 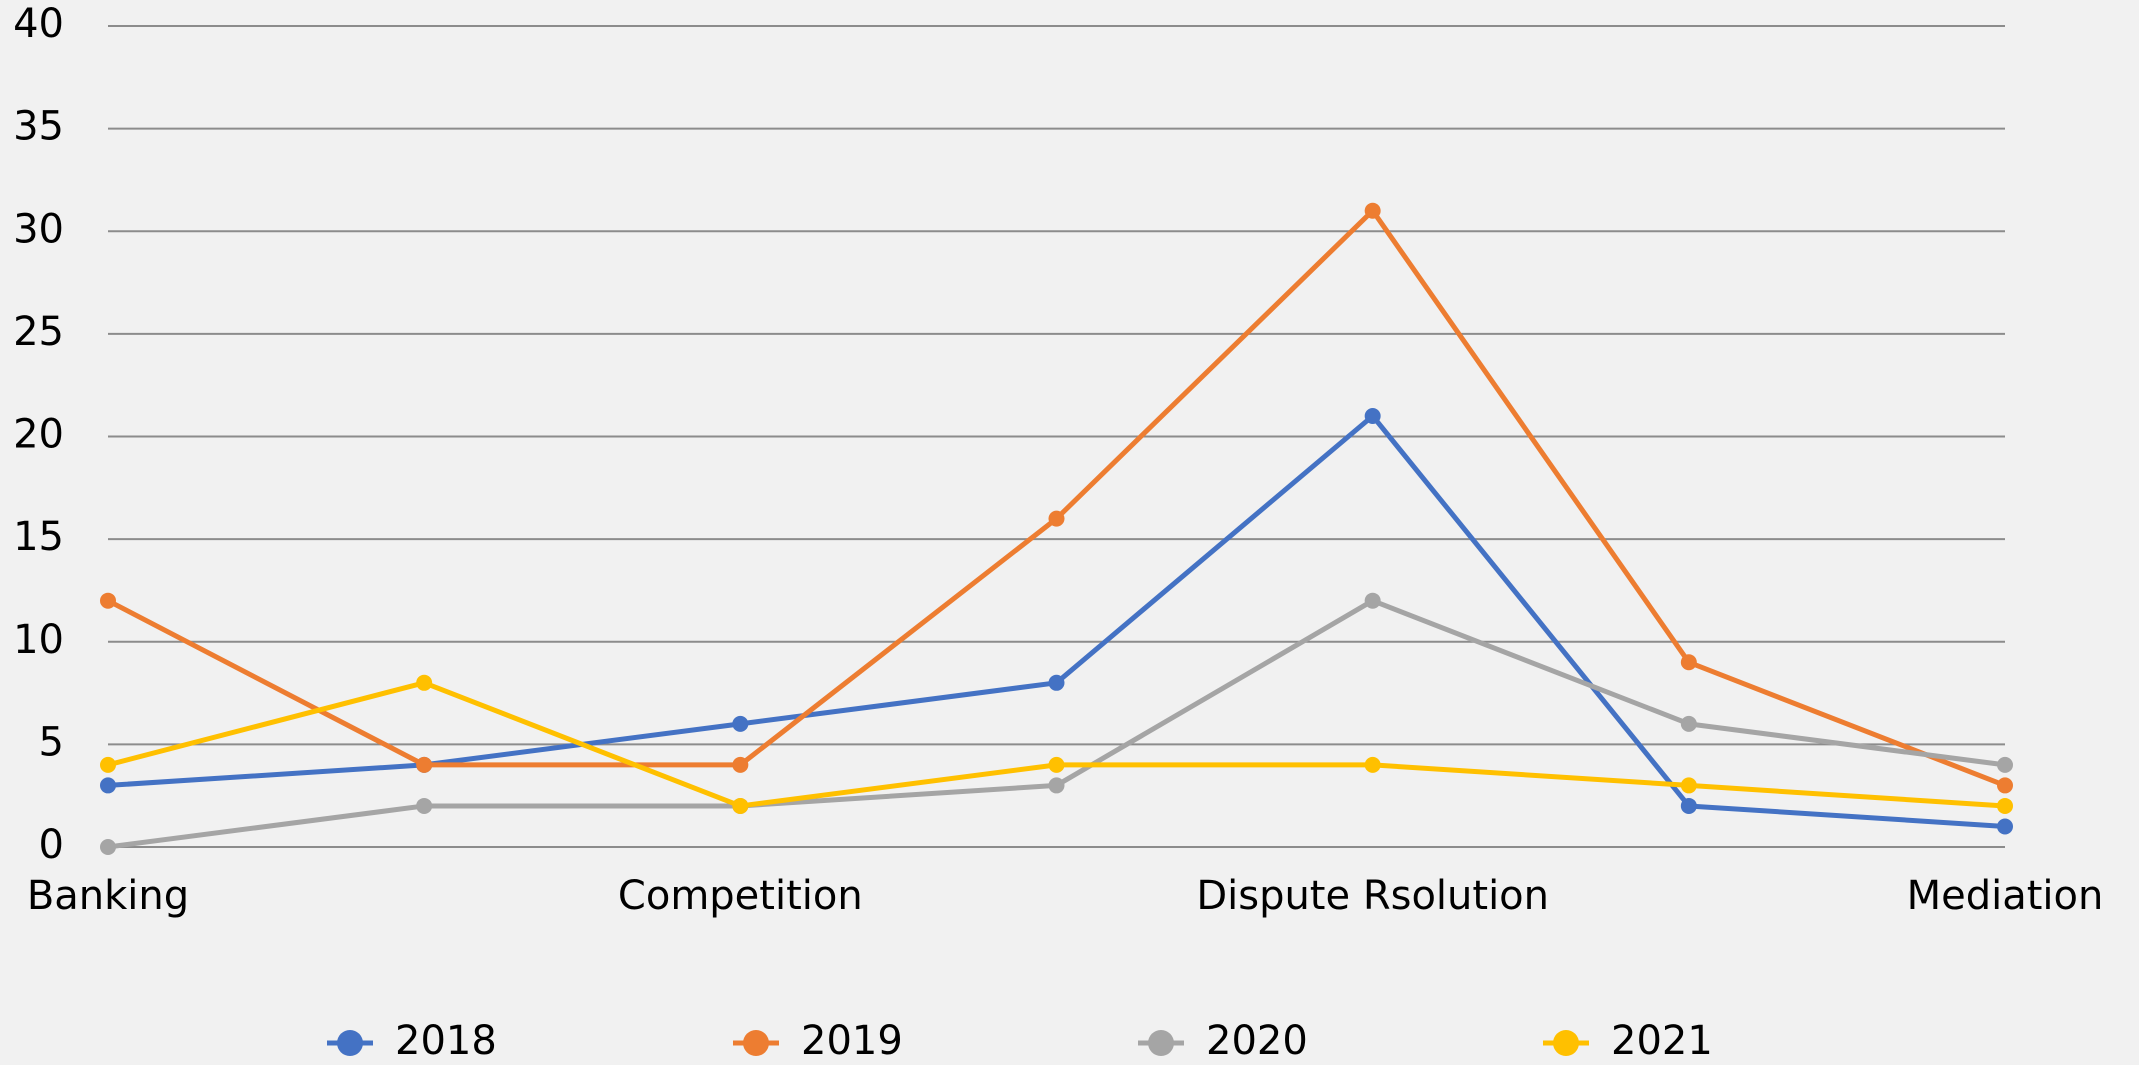 What do you see at coordinates (1257, 1041) in the screenshot?
I see `legend-label: 2020` at bounding box center [1257, 1041].